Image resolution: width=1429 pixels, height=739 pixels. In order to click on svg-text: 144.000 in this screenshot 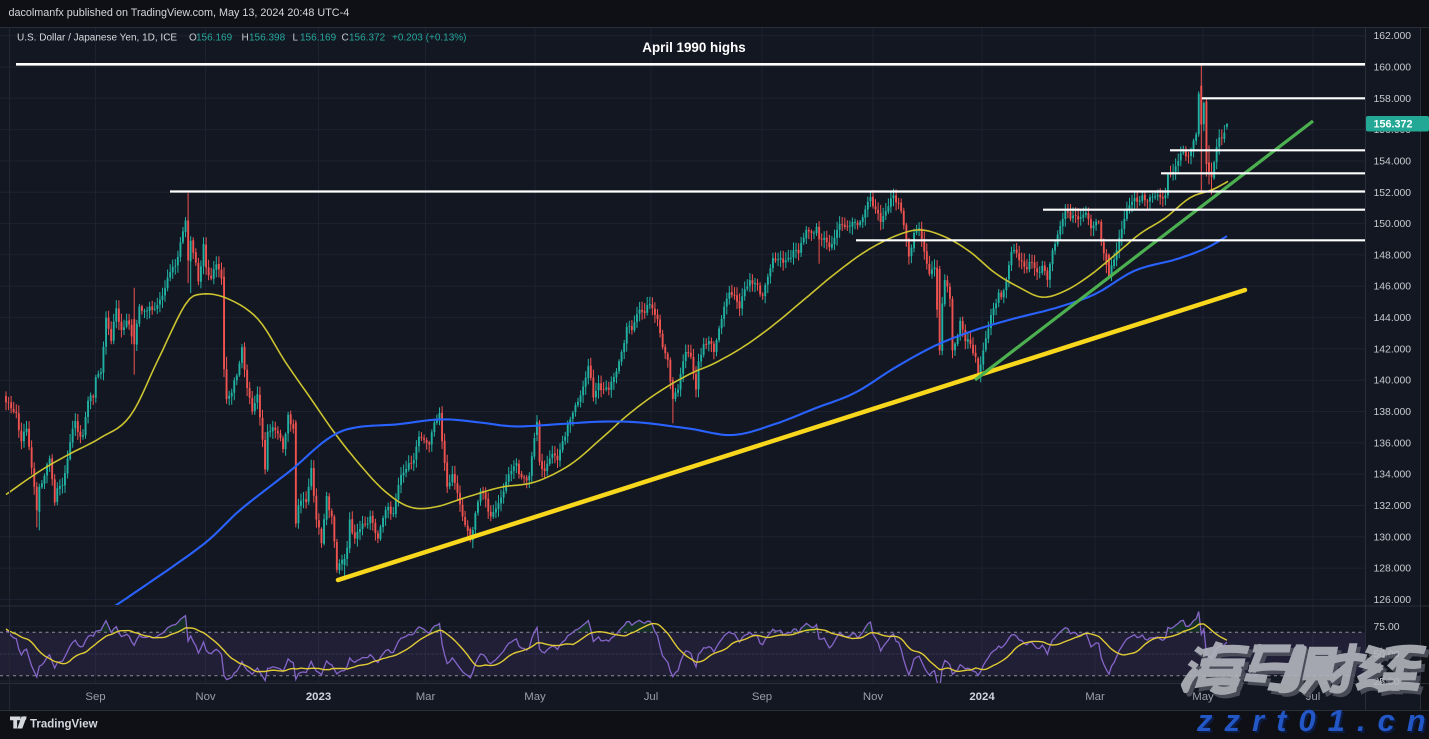, I will do `click(1393, 318)`.